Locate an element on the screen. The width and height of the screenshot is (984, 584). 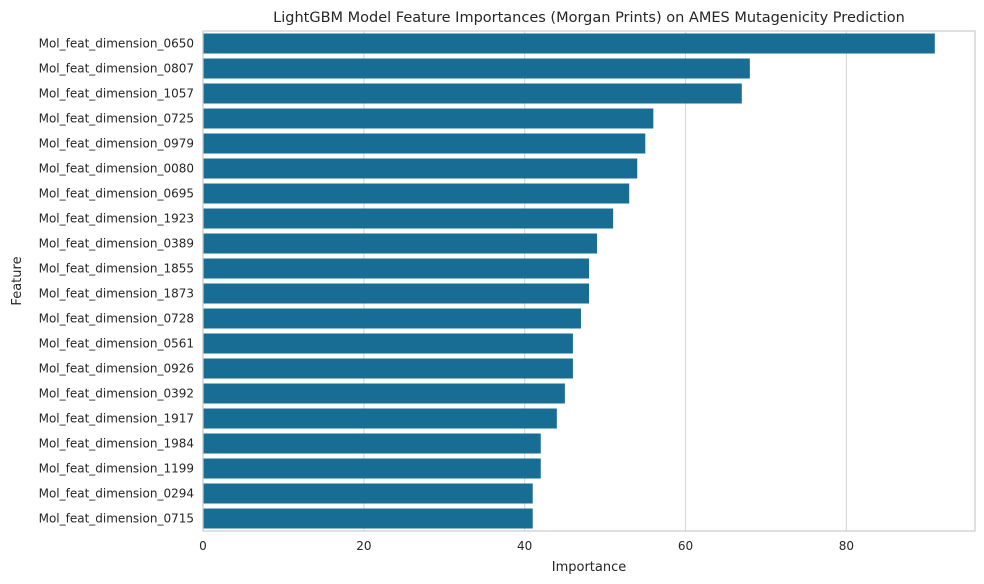
y-tick-label: Mol_feat_dimension_0725 is located at coordinates (116, 119).